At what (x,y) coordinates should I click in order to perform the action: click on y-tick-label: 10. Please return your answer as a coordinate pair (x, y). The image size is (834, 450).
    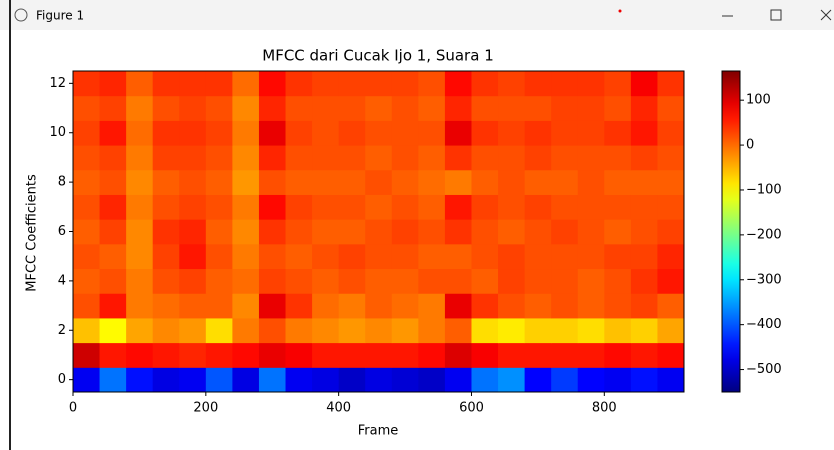
    Looking at the image, I should click on (57, 132).